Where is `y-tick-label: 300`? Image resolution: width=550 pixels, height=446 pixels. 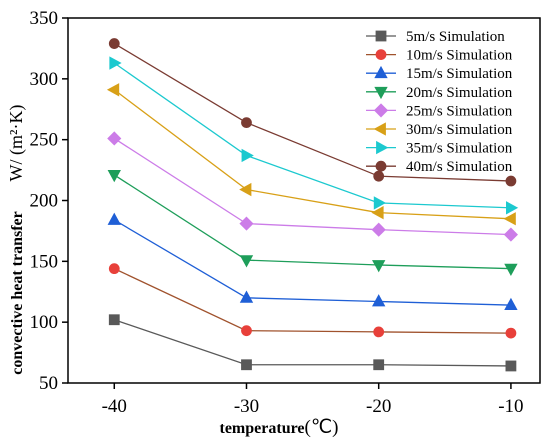
y-tick-label: 300 is located at coordinates (44, 79).